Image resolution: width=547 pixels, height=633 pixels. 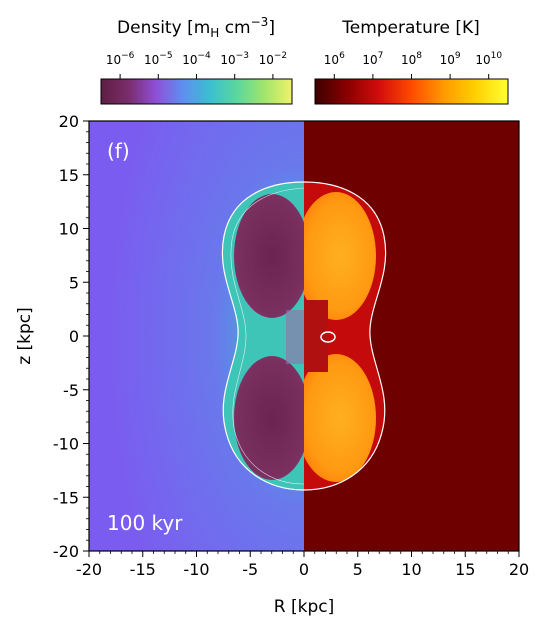 What do you see at coordinates (71, 390) in the screenshot?
I see `y-tick-label: -5` at bounding box center [71, 390].